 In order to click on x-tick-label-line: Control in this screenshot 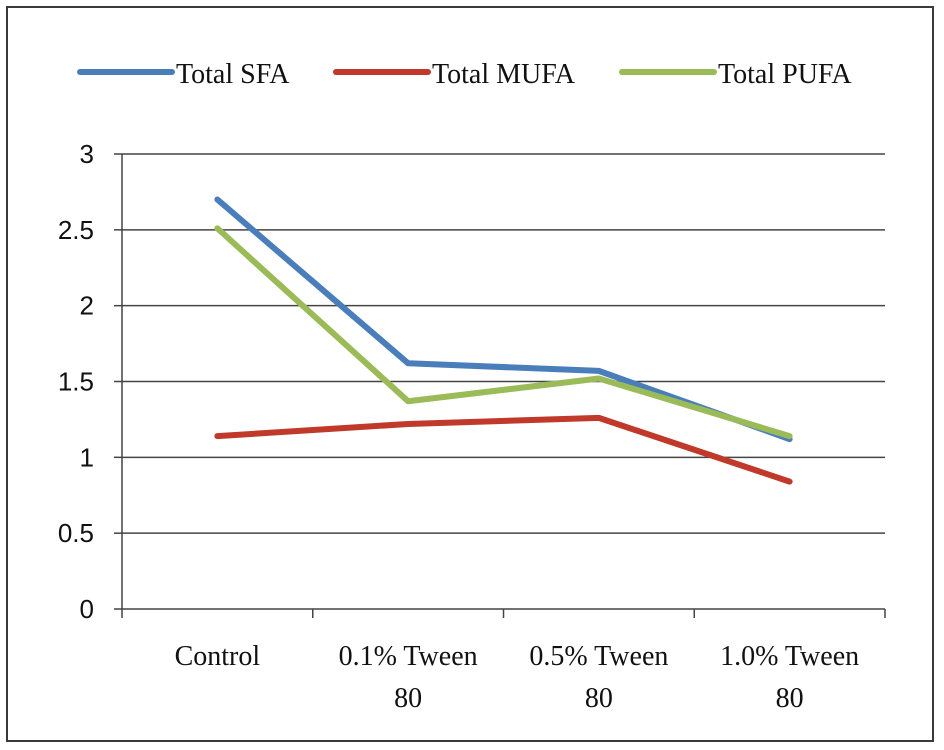, I will do `click(218, 656)`.